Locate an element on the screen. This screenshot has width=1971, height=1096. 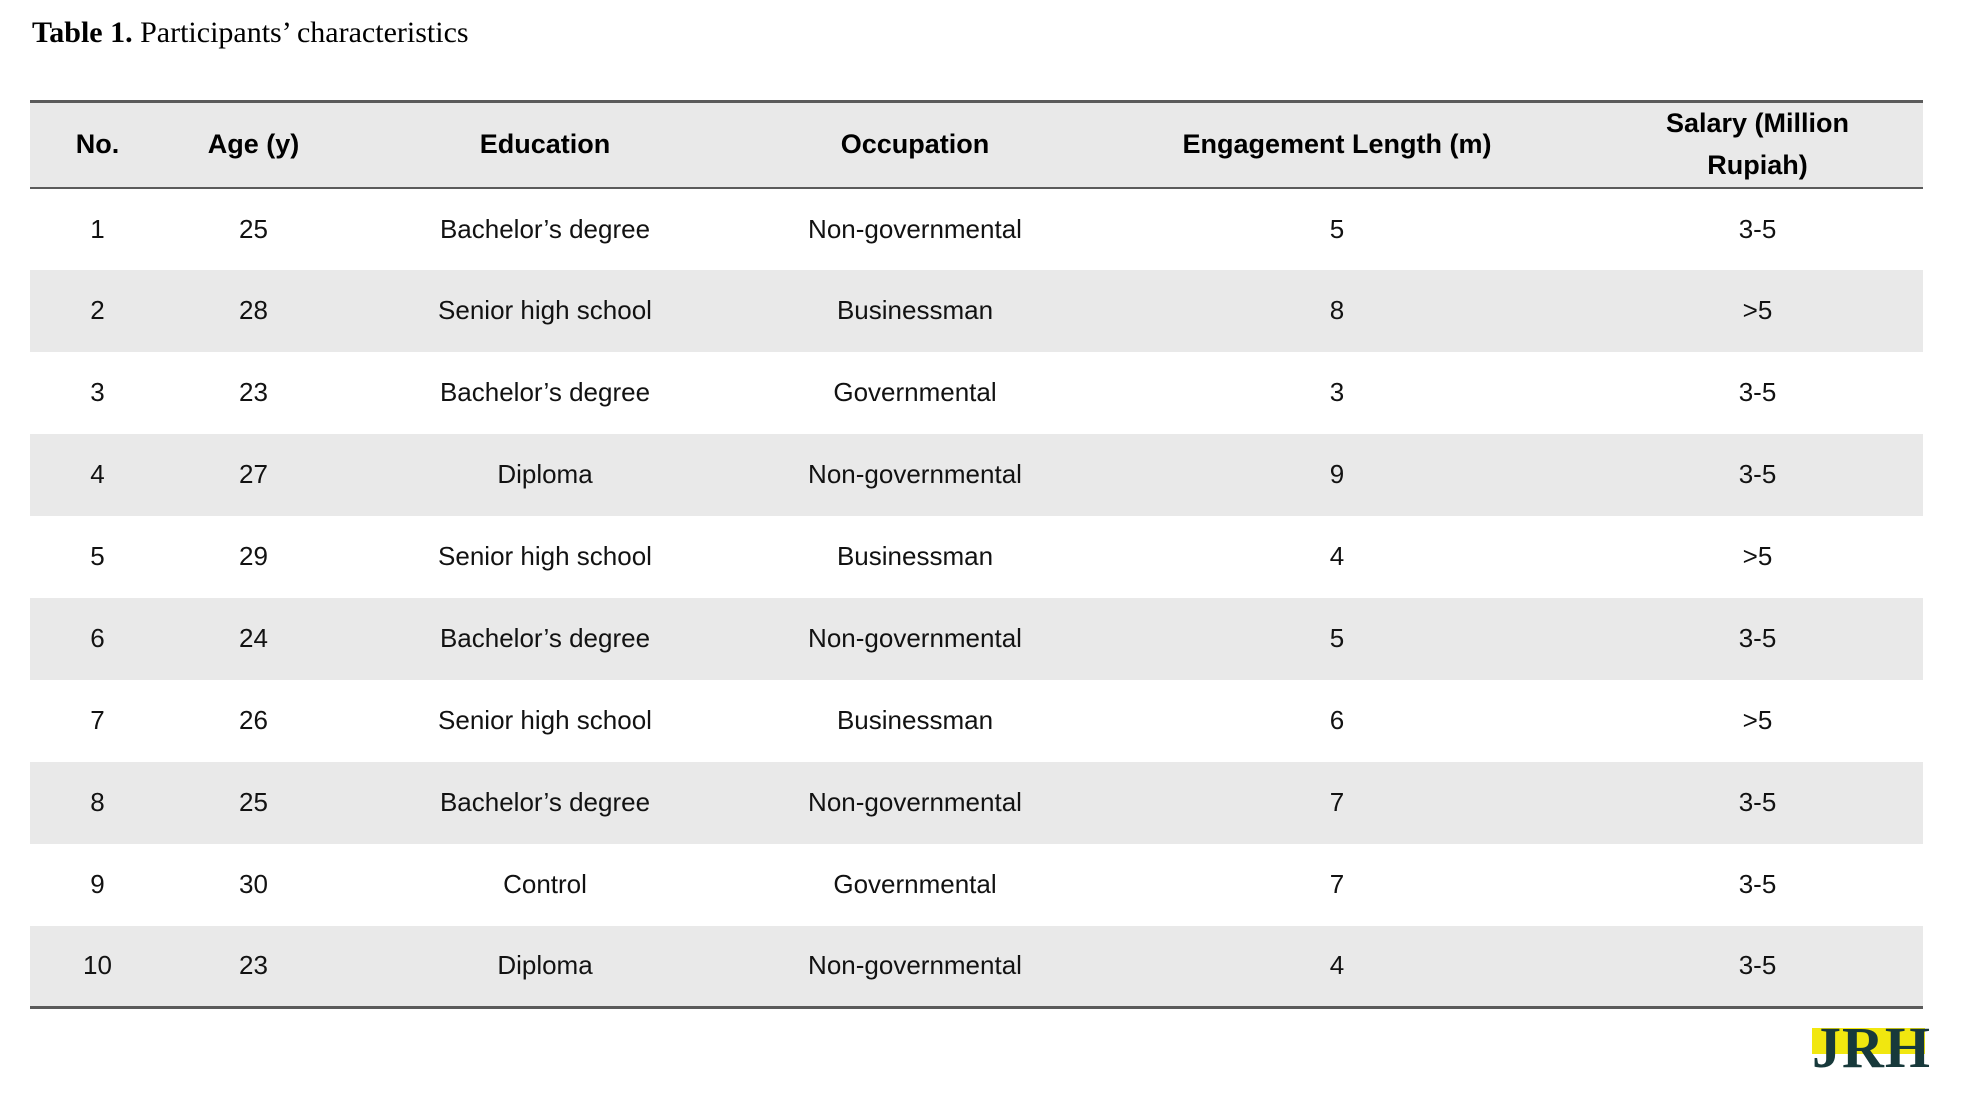
table-row: 3 23 Bachelor’s degree Governmental 3 3-5 is located at coordinates (976, 392).